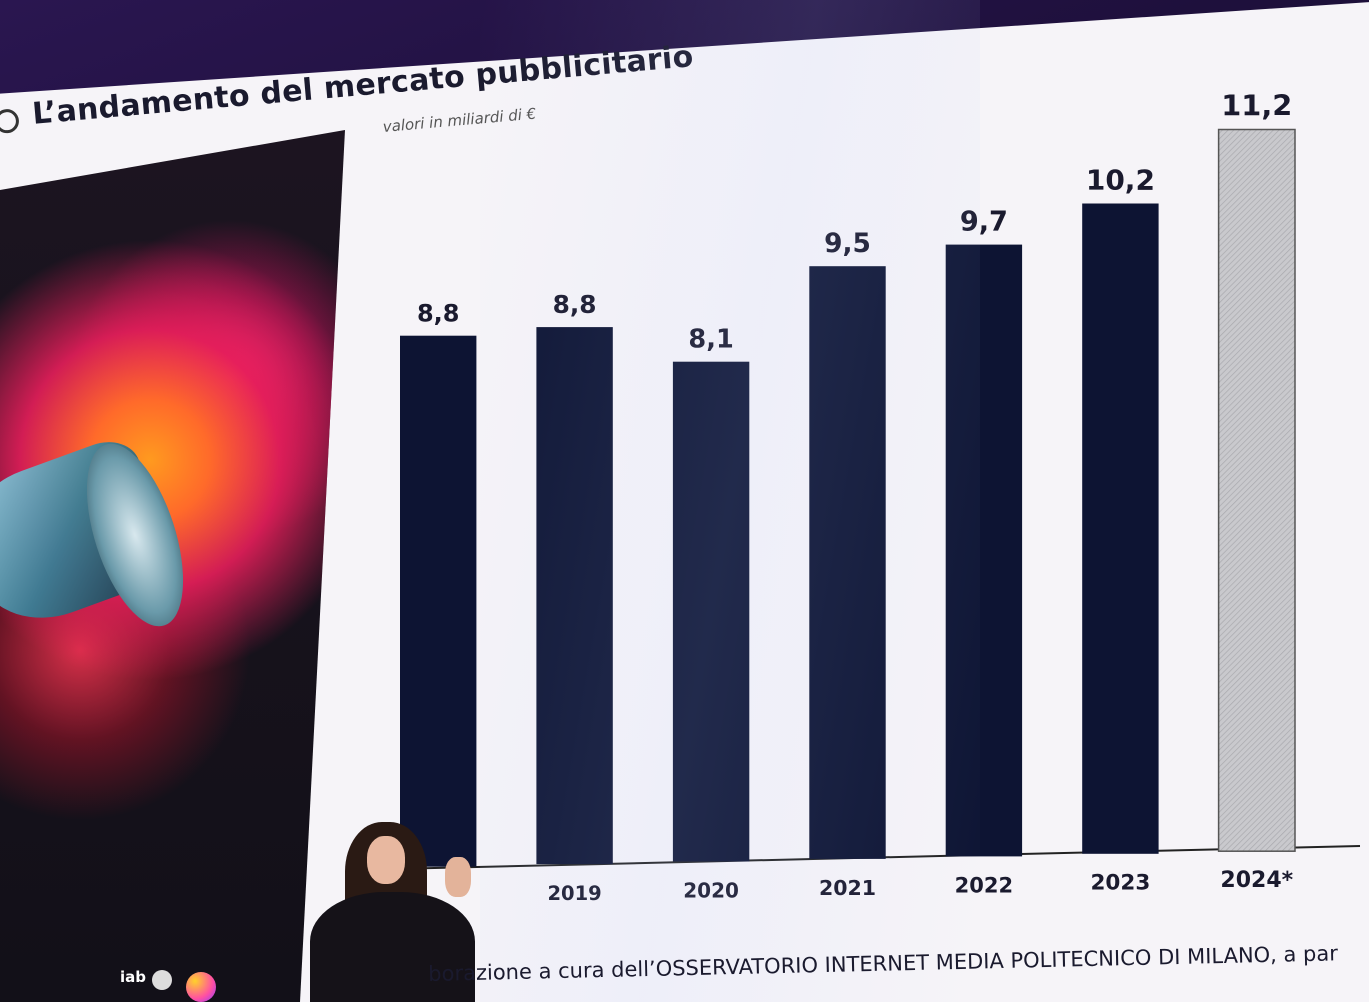 The width and height of the screenshot is (1369, 1002). I want to click on value-label-2021: 9,5, so click(847, 243).